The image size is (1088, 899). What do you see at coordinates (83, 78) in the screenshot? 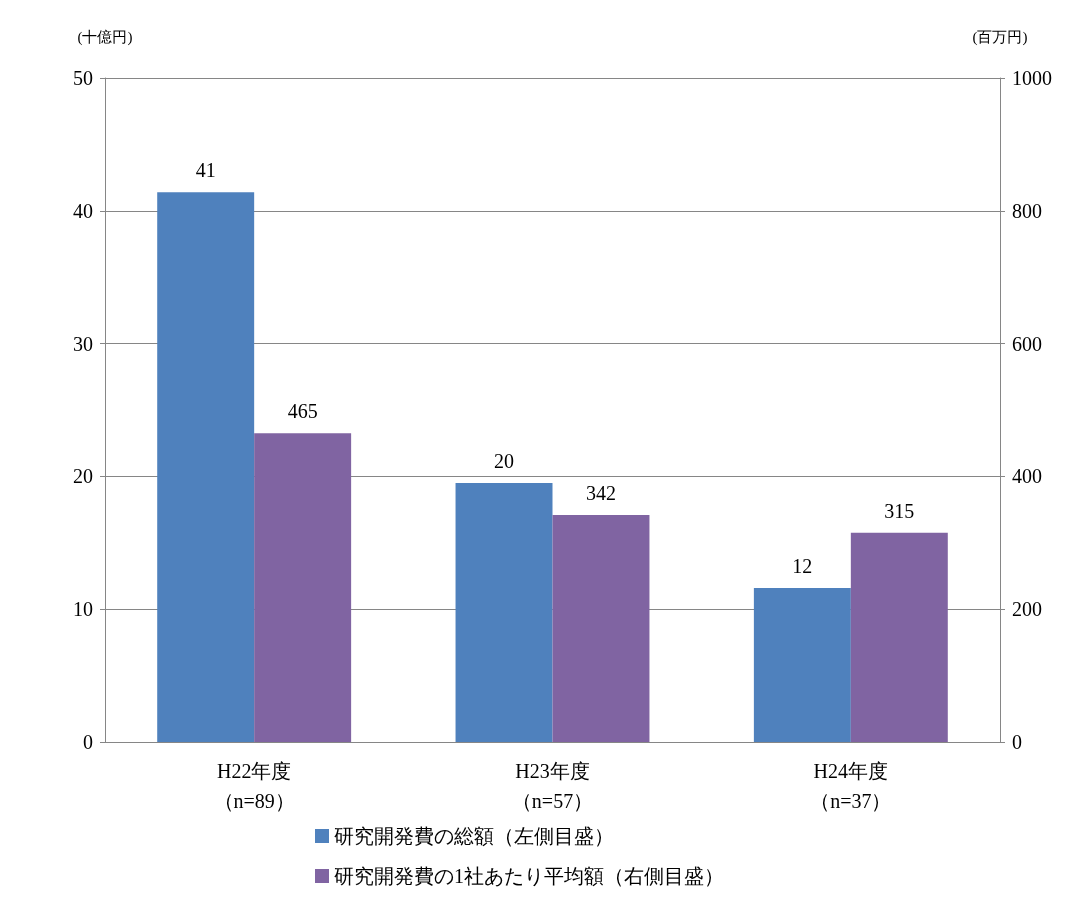
I see `y-tick-label: 50` at bounding box center [83, 78].